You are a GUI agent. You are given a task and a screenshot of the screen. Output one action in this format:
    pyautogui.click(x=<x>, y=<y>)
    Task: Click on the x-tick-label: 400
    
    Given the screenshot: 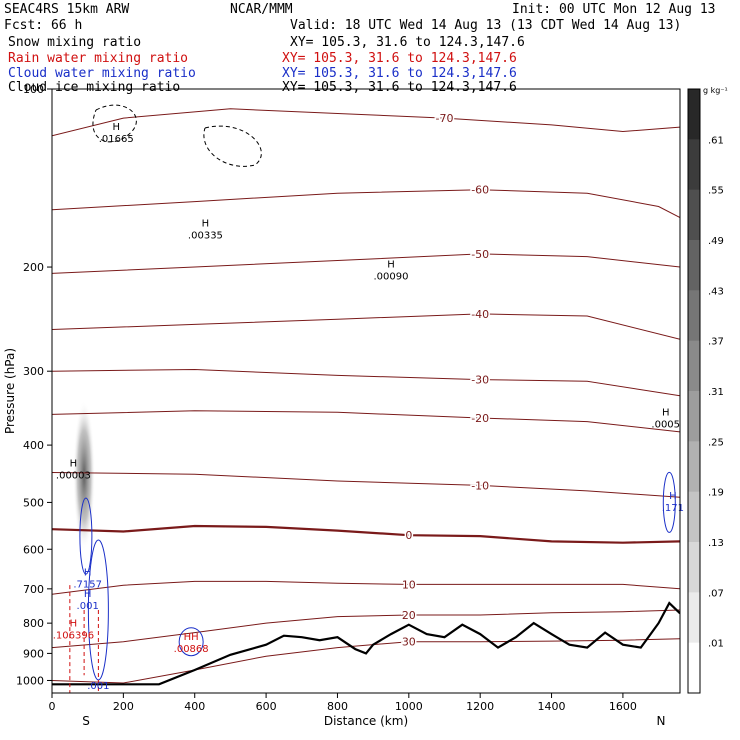 What is the action you would take?
    pyautogui.click(x=194, y=706)
    